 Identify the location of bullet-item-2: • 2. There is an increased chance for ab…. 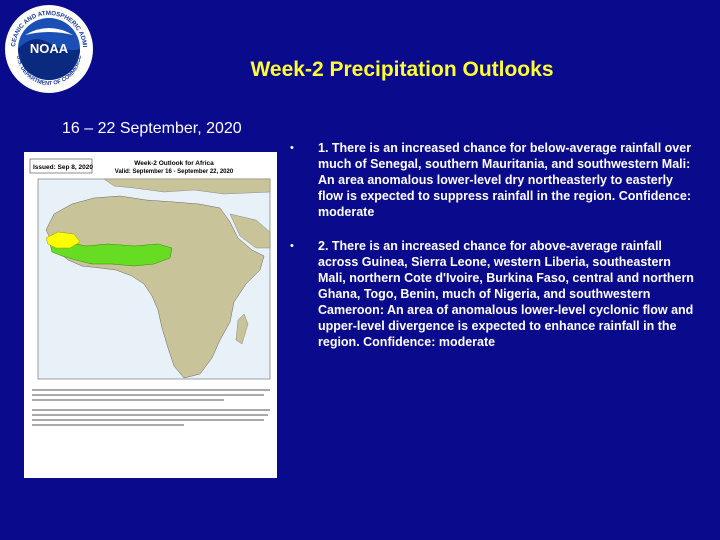
(495, 294).